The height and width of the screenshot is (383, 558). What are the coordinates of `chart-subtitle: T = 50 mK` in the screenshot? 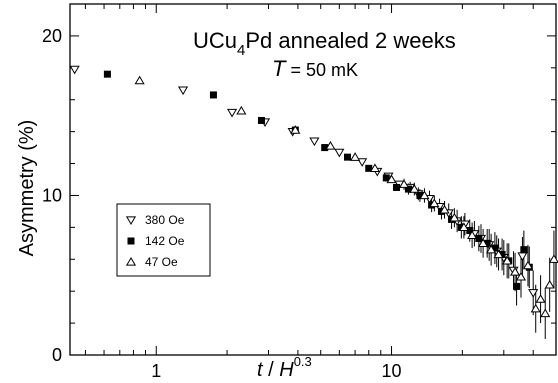 It's located at (315, 68).